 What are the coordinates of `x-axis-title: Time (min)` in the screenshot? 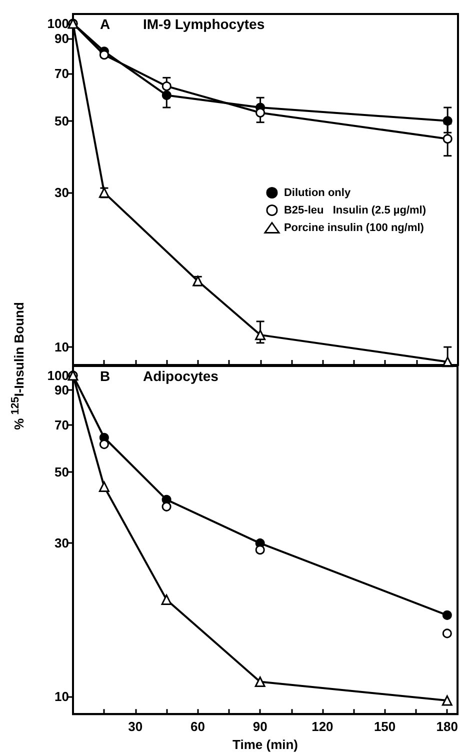 It's located at (265, 744).